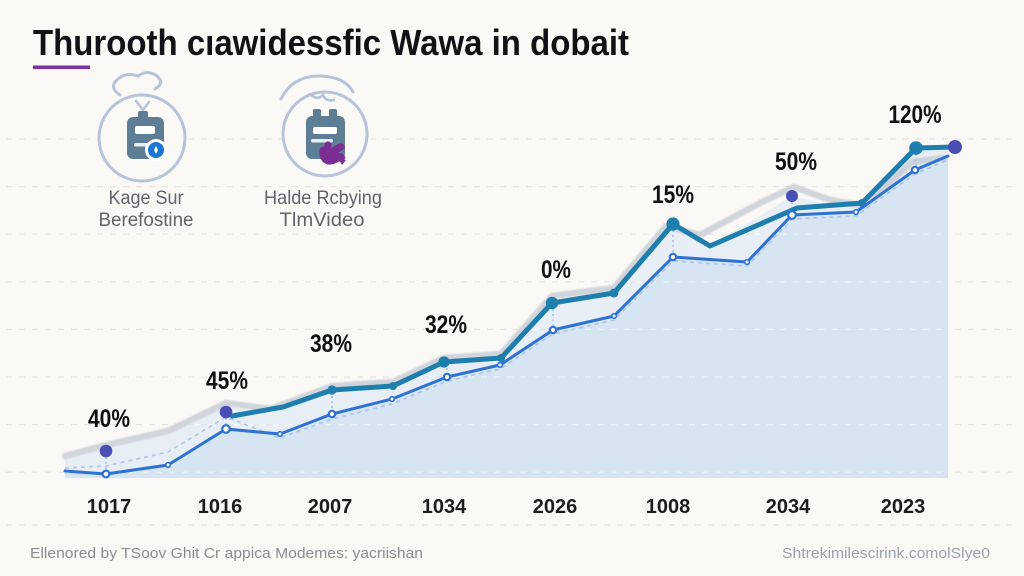 The image size is (1024, 576). What do you see at coordinates (668, 507) in the screenshot?
I see `svg-text: 1008` at bounding box center [668, 507].